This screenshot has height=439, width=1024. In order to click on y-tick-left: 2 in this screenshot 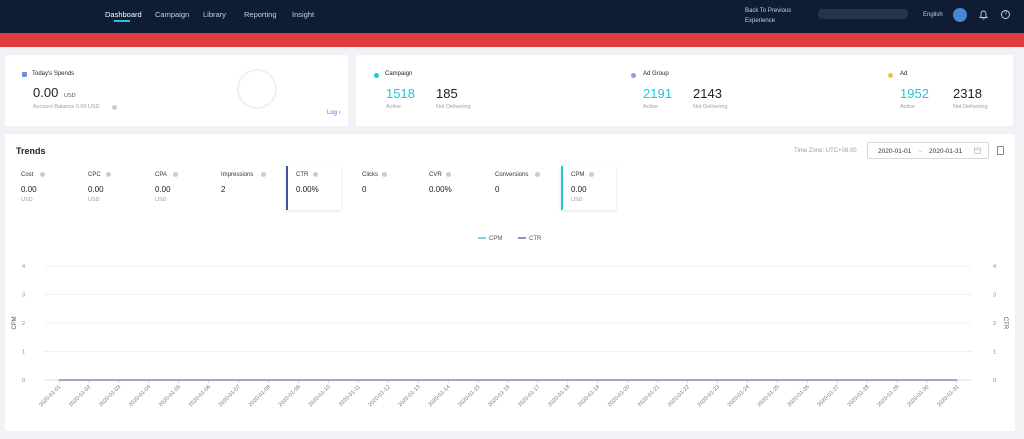, I will do `click(23, 324)`.